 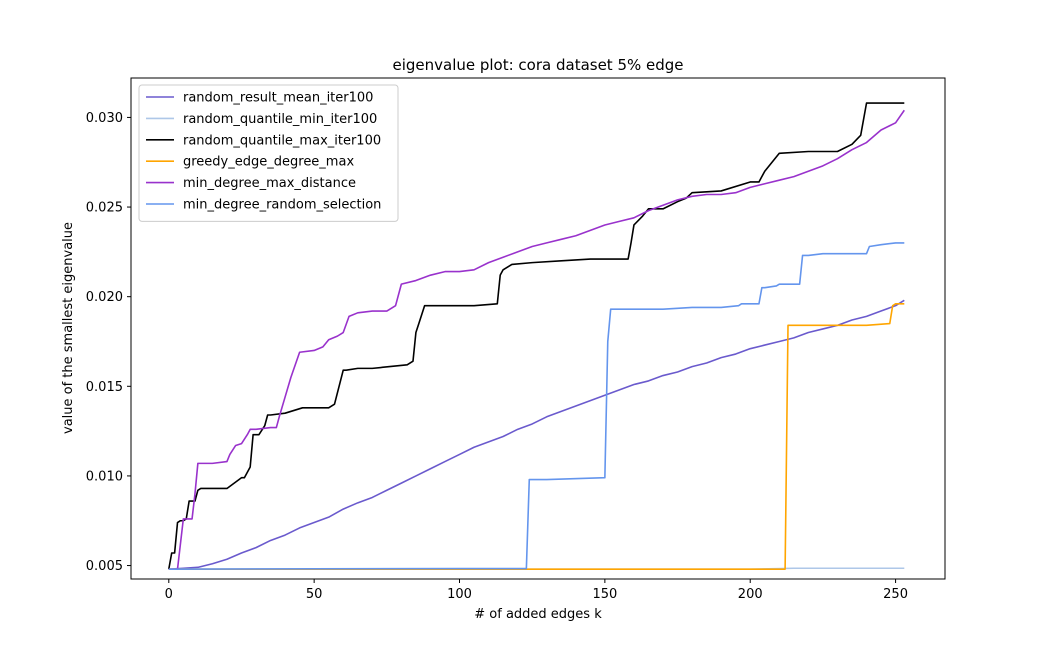 What do you see at coordinates (268, 162) in the screenshot?
I see `legend-entry-label: greedy_edge_degree_max` at bounding box center [268, 162].